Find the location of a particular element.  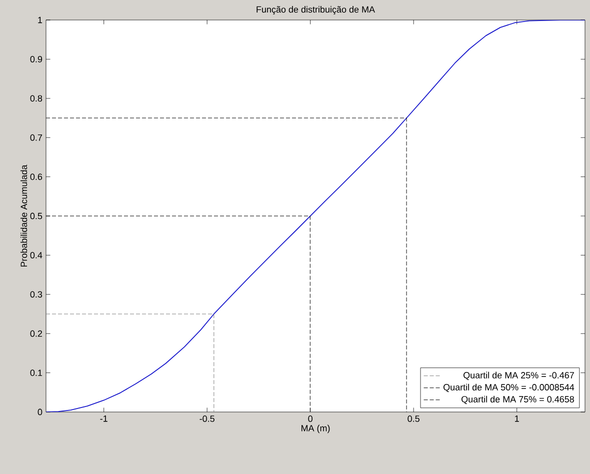

legend-label: Quartil de MA 75% = 0.4658 is located at coordinates (518, 400).